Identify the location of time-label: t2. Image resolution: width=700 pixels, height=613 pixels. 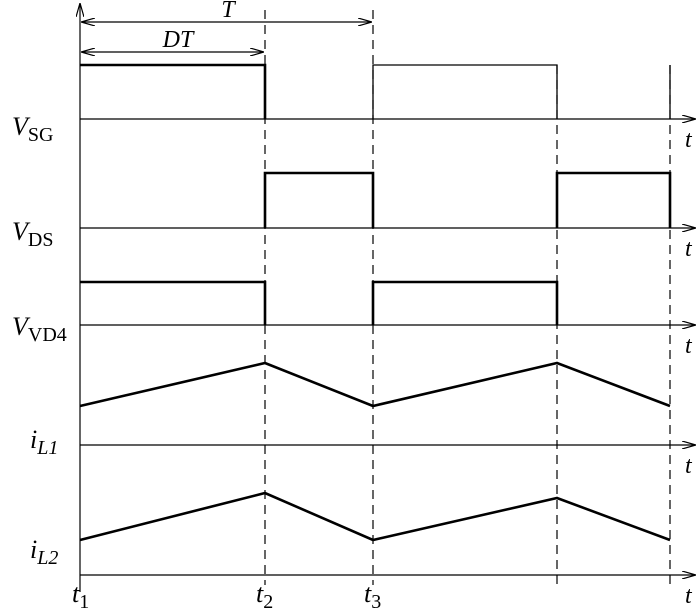
(264, 596).